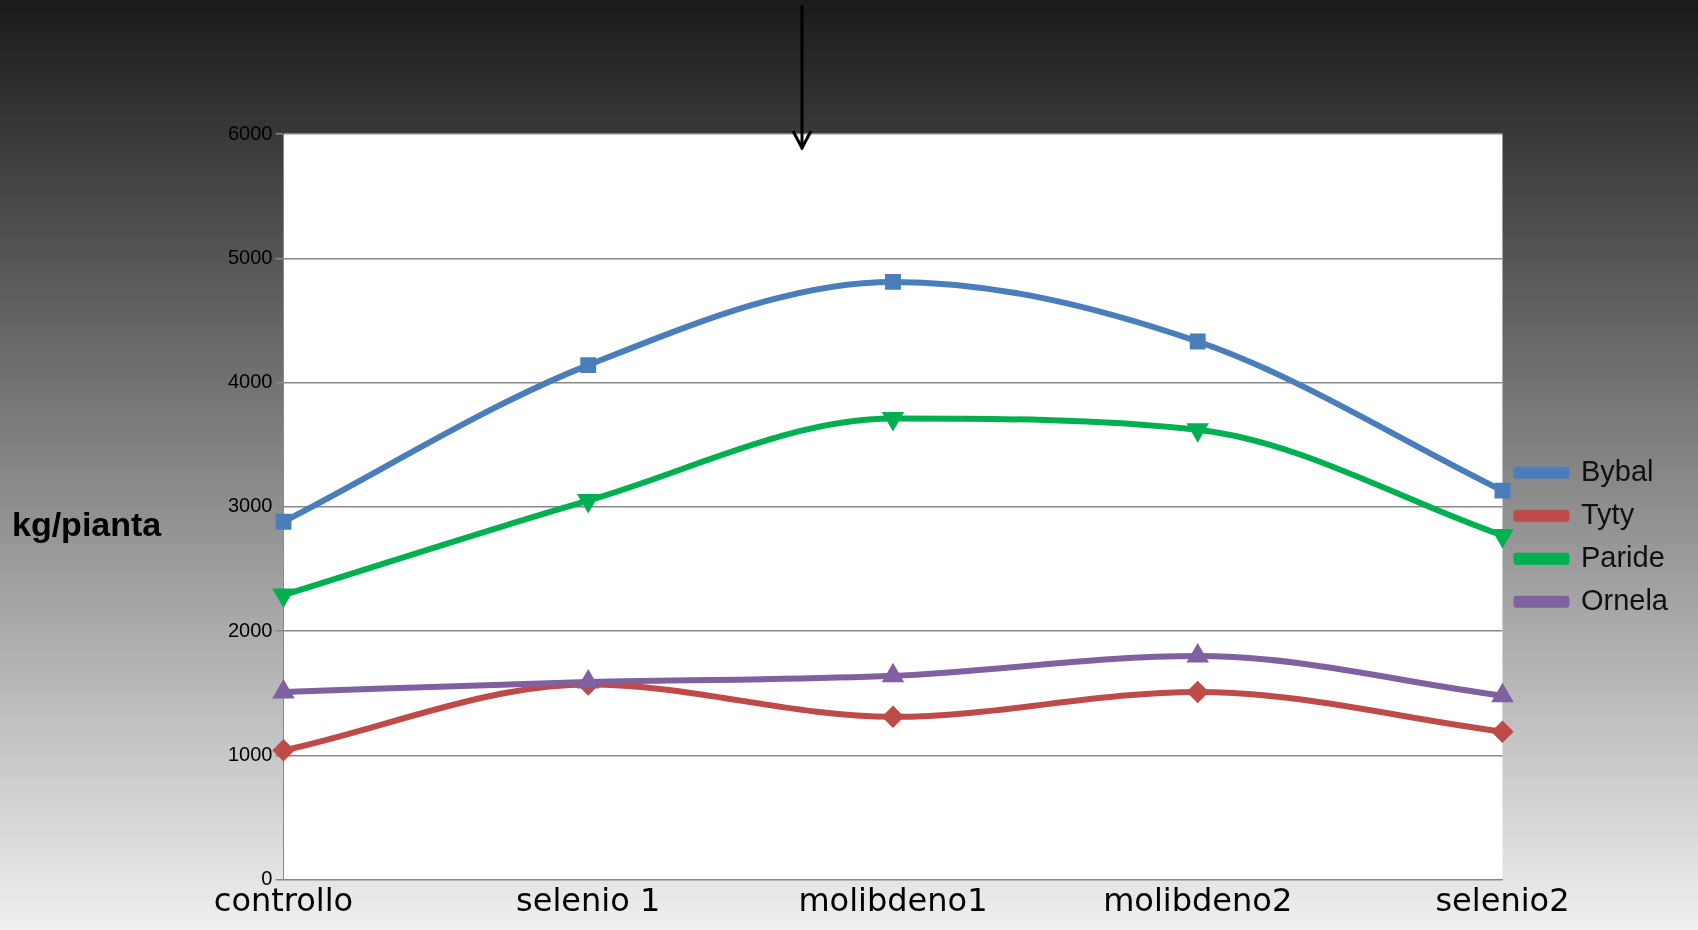 The height and width of the screenshot is (930, 1698). I want to click on y-tick-label: 3000, so click(250, 505).